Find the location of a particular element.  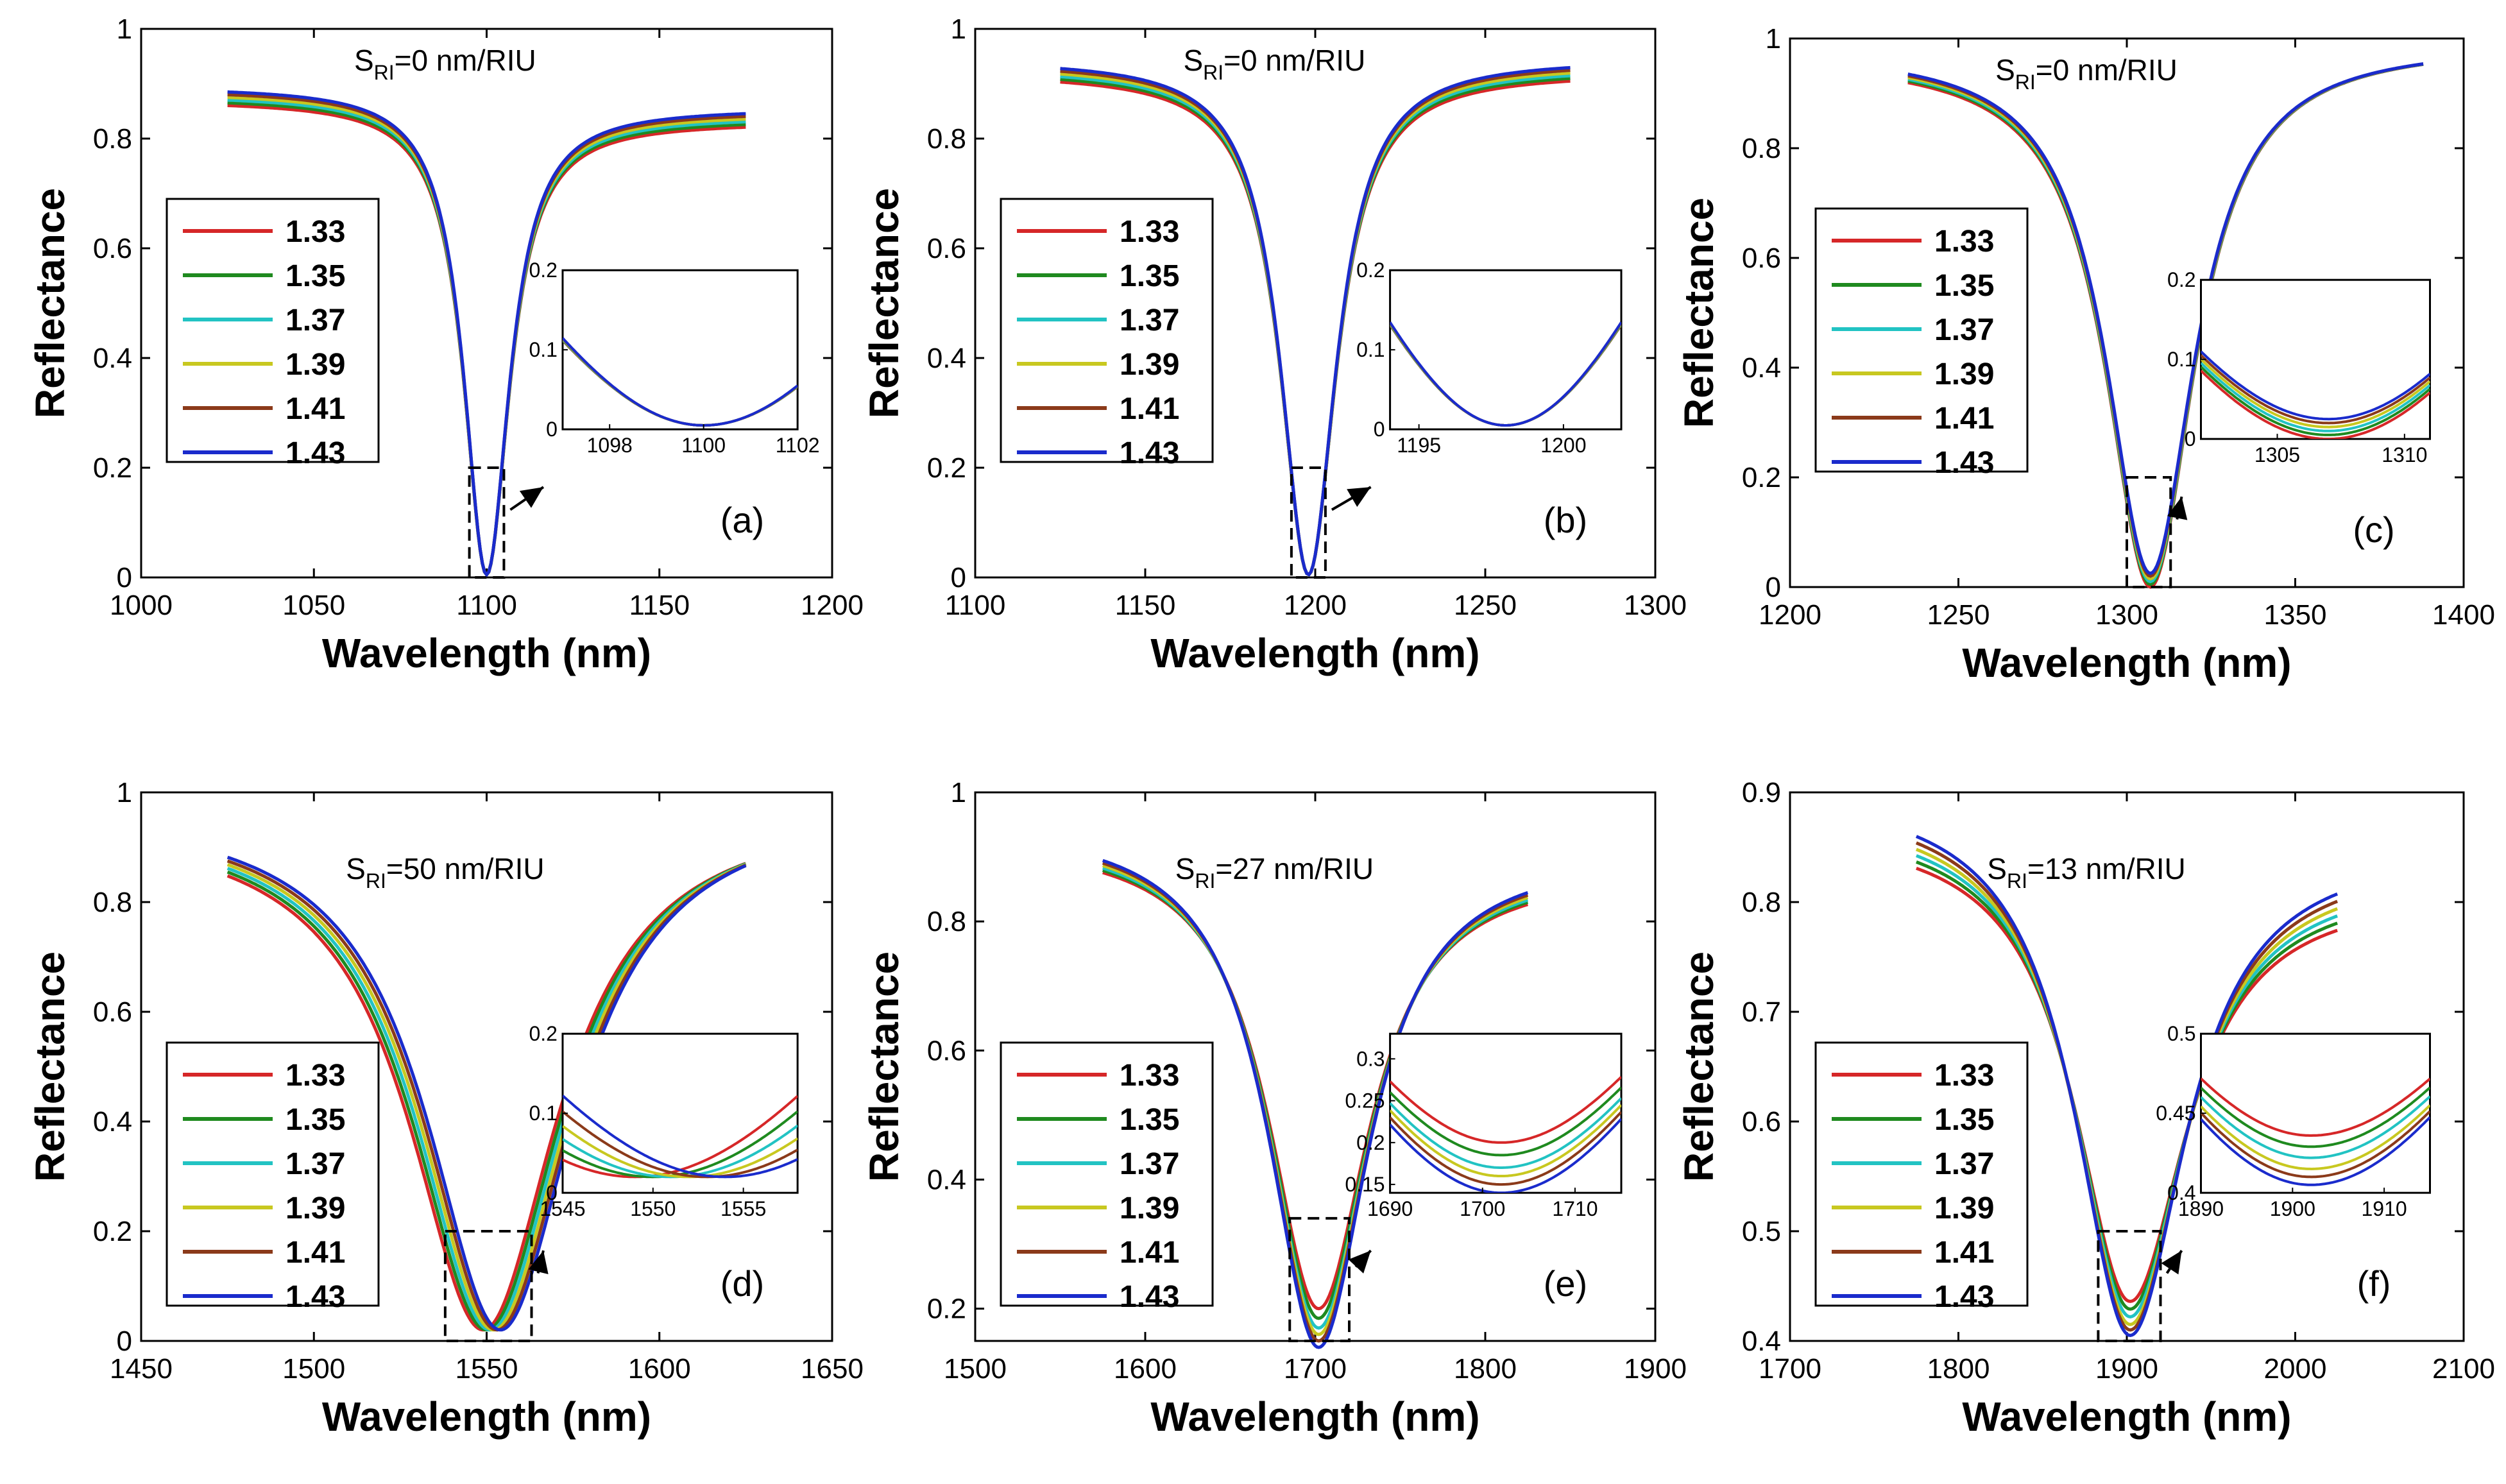

inset-y-tick-label: 0 is located at coordinates (2190, 439).